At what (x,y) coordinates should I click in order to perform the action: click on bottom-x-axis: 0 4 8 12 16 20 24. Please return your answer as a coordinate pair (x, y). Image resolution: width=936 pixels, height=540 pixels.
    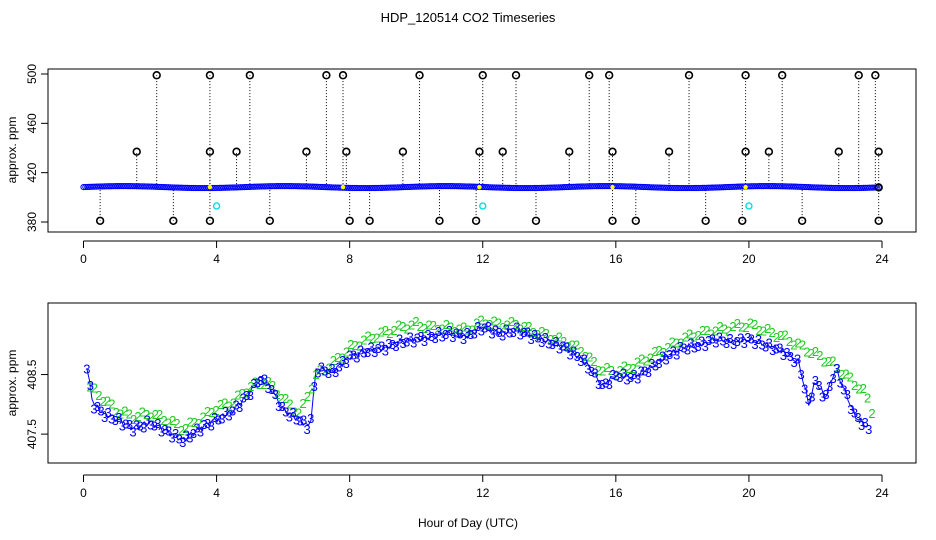
    Looking at the image, I should click on (484, 487).